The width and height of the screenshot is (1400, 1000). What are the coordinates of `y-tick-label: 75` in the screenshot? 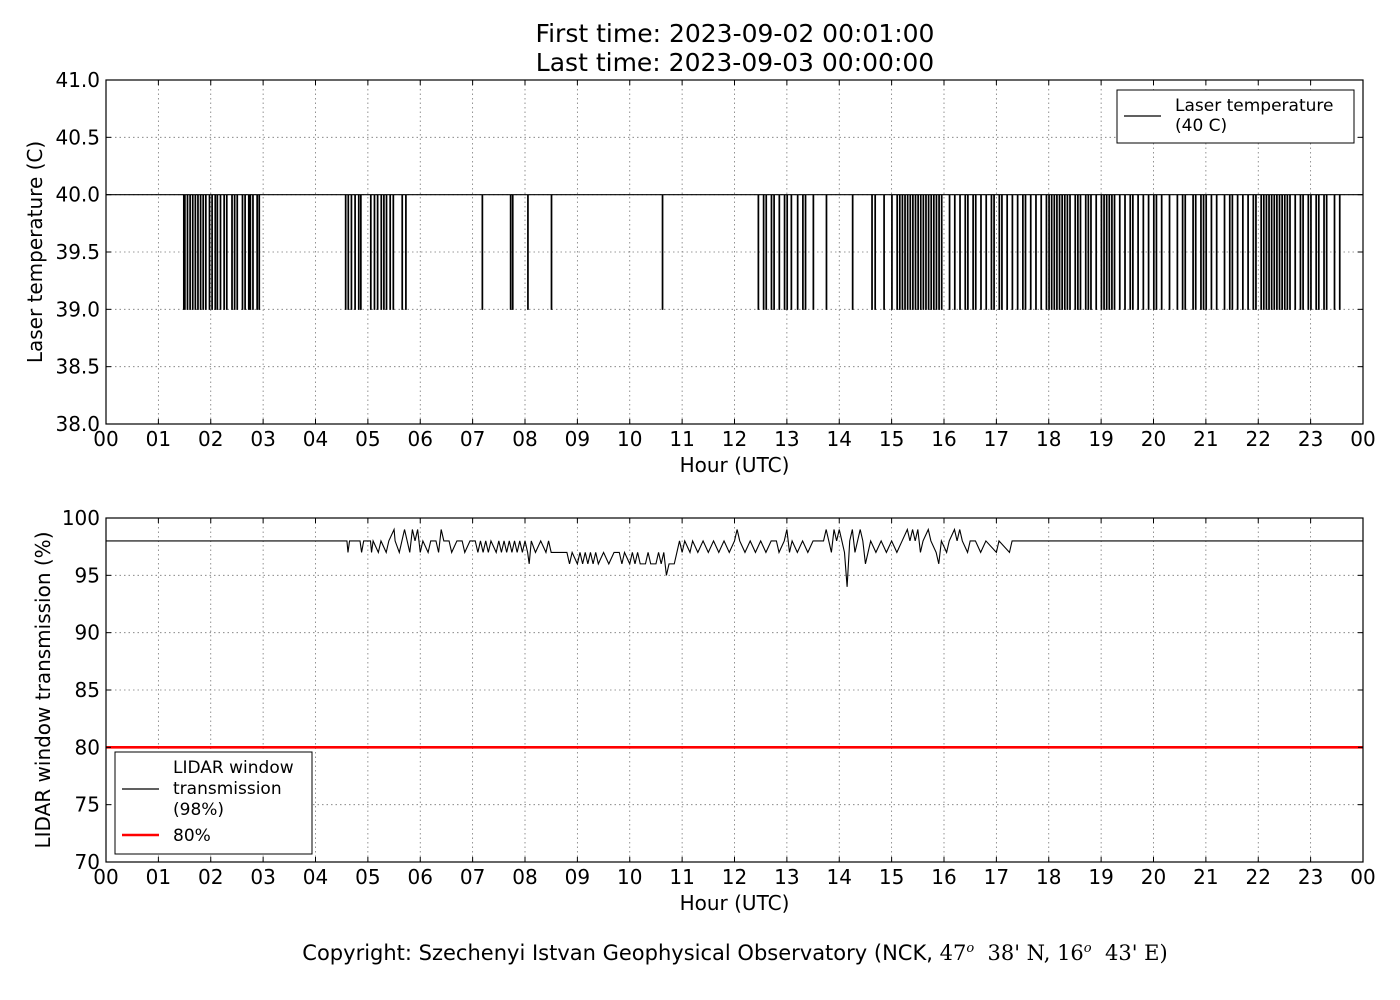 It's located at (87, 805).